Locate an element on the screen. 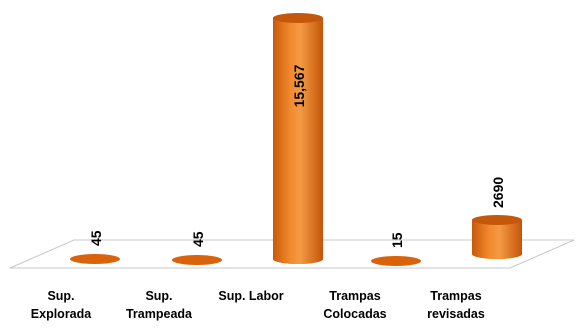 Image resolution: width=579 pixels, height=331 pixels. category-label: Sup. Trampeada is located at coordinates (159, 305).